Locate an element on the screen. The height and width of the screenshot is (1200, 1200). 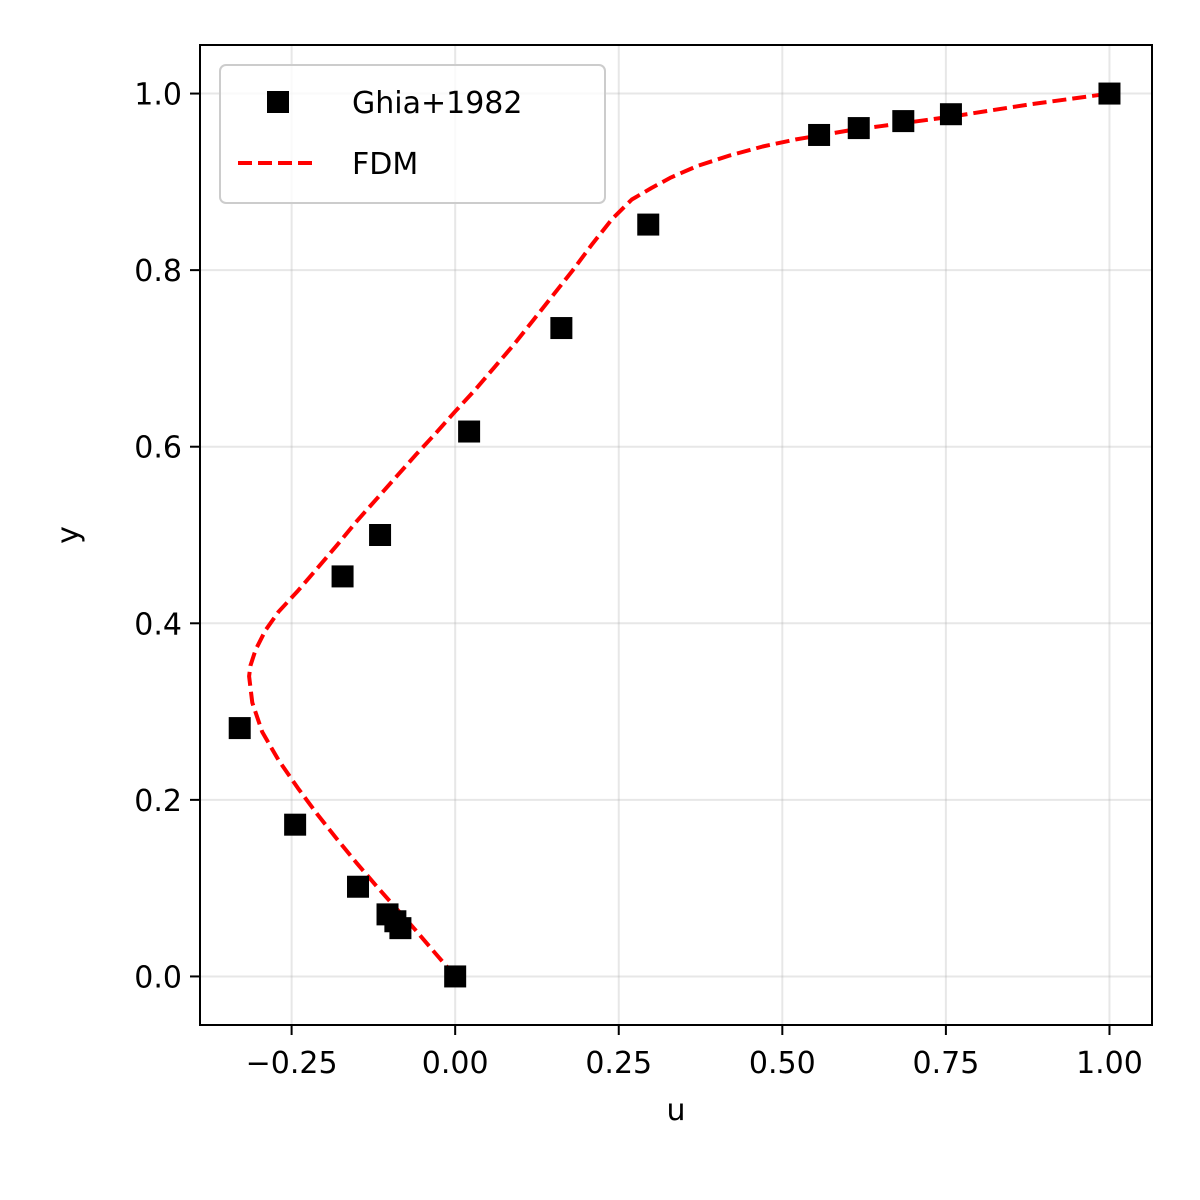
legend: Ghia+1982 FDM is located at coordinates (412, 134).